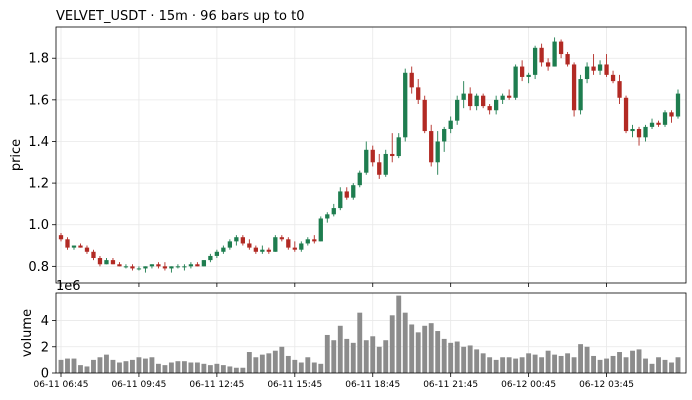 The width and height of the screenshot is (692, 400). What do you see at coordinates (38, 142) in the screenshot?
I see `price-tick-label: 1.4` at bounding box center [38, 142].